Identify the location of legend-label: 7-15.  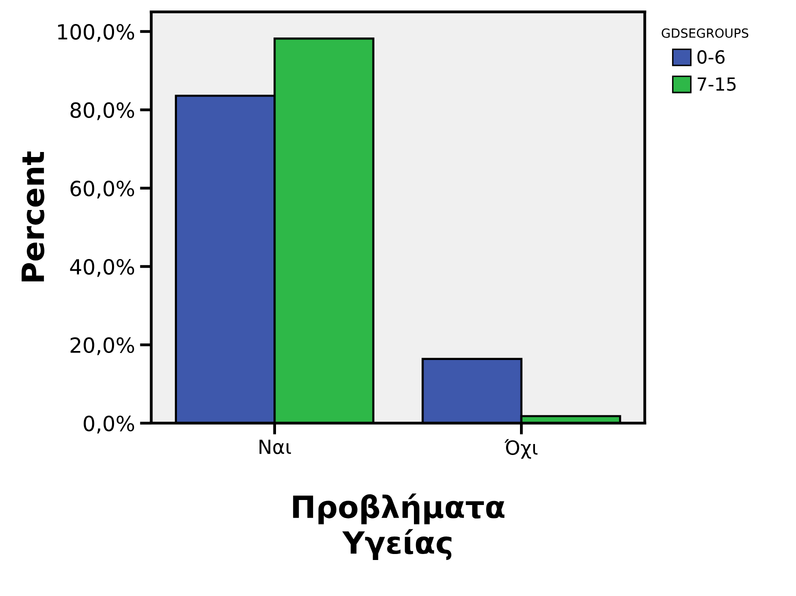
(717, 84).